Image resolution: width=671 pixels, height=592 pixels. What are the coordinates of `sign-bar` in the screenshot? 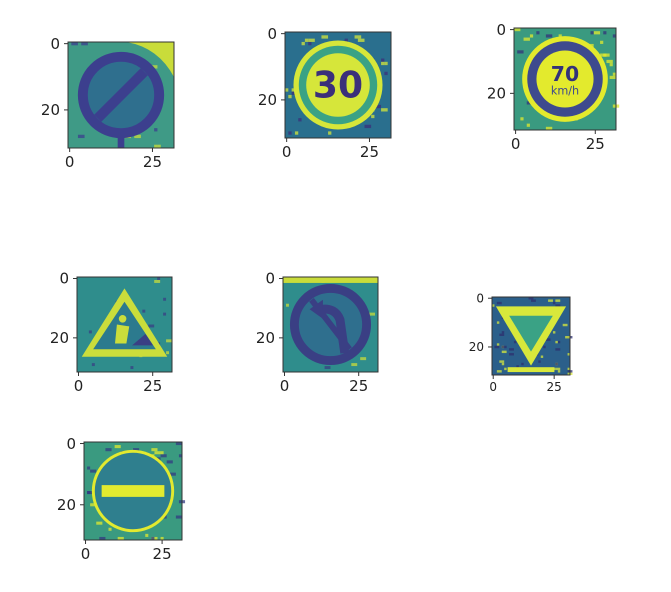 It's located at (133, 491).